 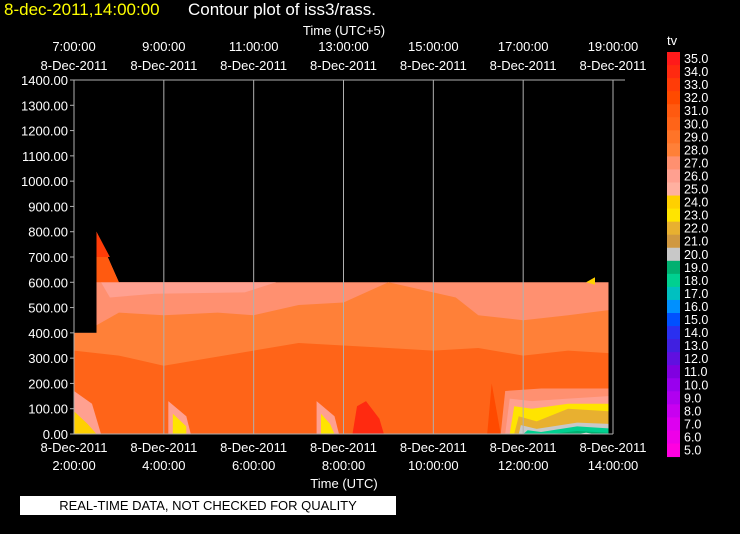 What do you see at coordinates (696, 281) in the screenshot?
I see `colorbar-level-label: 18.0` at bounding box center [696, 281].